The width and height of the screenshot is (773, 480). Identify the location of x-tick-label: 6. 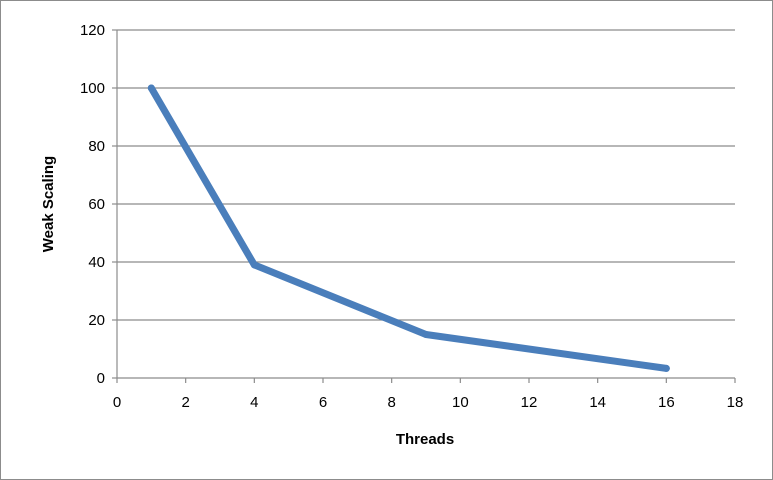
(323, 402).